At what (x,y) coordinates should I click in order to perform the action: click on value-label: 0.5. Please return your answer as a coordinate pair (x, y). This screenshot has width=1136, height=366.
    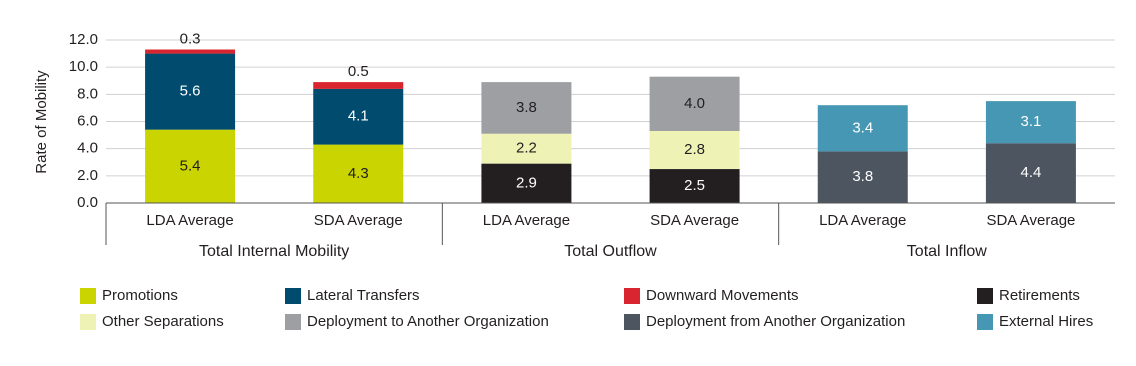
    Looking at the image, I should click on (358, 71).